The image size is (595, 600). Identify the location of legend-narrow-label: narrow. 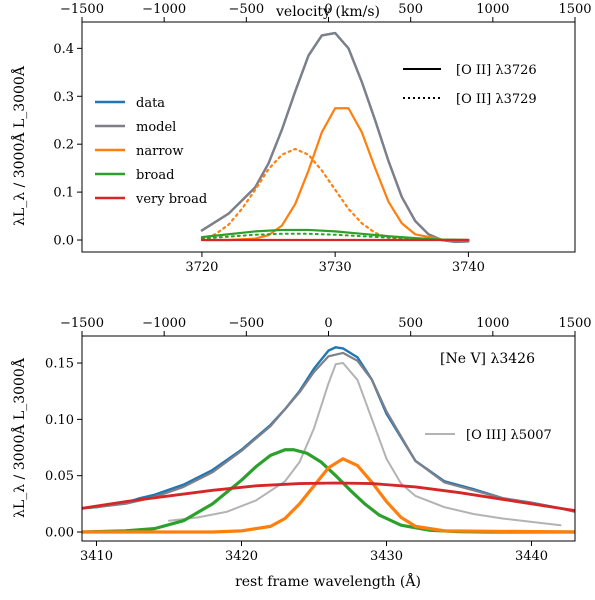
(160, 151).